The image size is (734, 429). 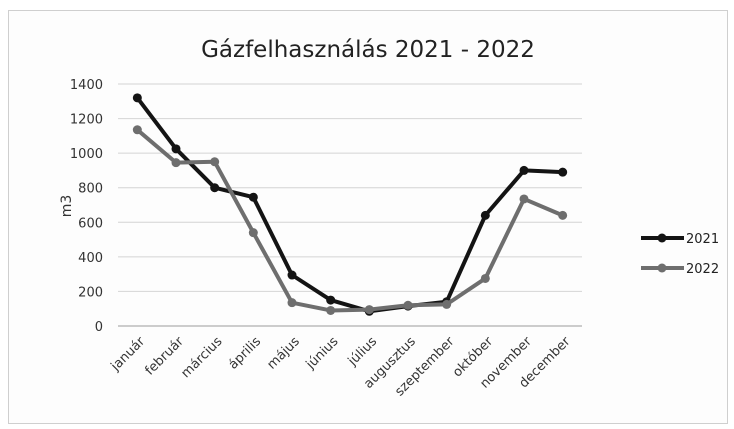 I want to click on legend-item: 2021, so click(x=680, y=239).